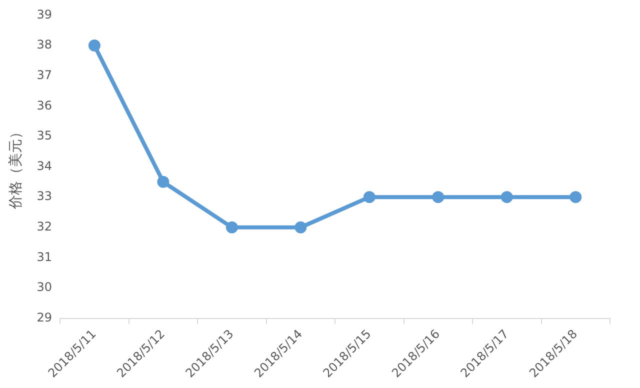 Image resolution: width=640 pixels, height=388 pixels. Describe the element at coordinates (44, 14) in the screenshot. I see `y-tick-label: 39` at that location.